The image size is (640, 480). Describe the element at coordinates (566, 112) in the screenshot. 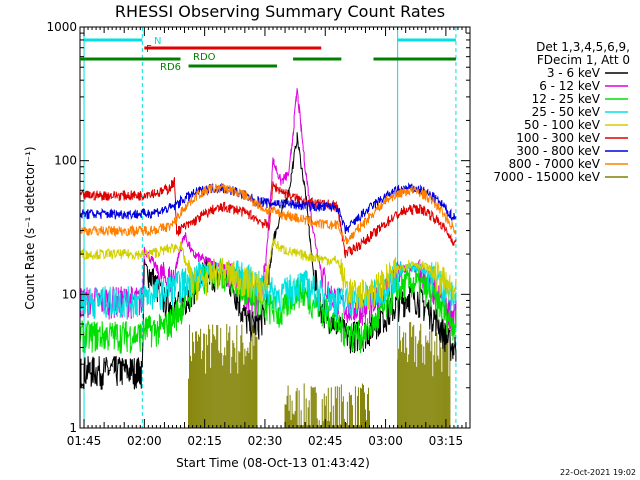

I see `legend-label: 25 - 50 keV` at that location.